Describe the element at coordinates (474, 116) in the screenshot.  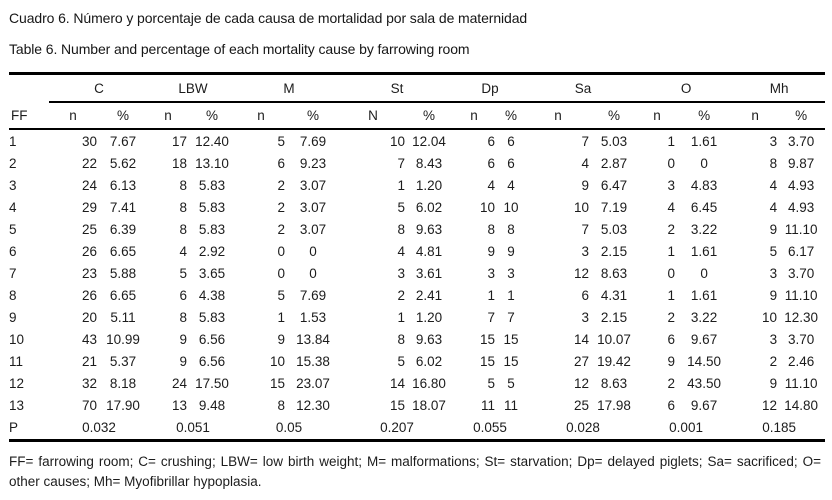
I see `subheader-n-dp: n` at that location.